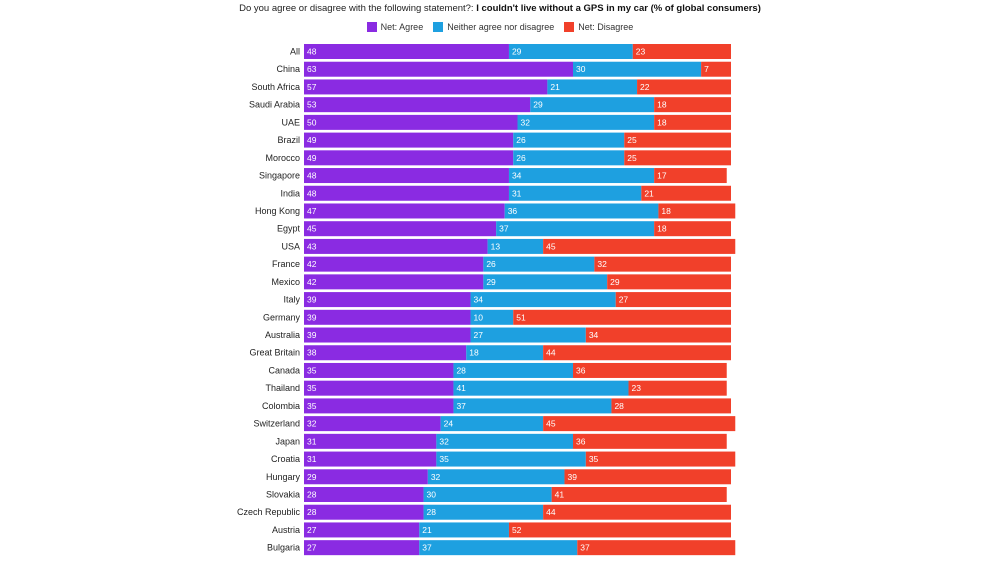 Image resolution: width=1000 pixels, height=563 pixels. What do you see at coordinates (517, 193) in the screenshot?
I see `data-label-neutral: 31` at bounding box center [517, 193].